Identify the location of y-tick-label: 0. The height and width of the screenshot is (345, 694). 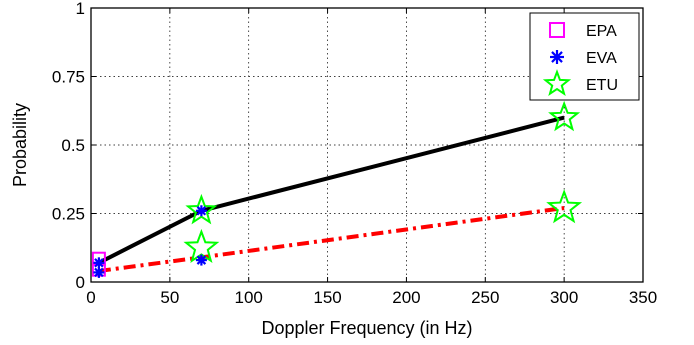
(80, 282).